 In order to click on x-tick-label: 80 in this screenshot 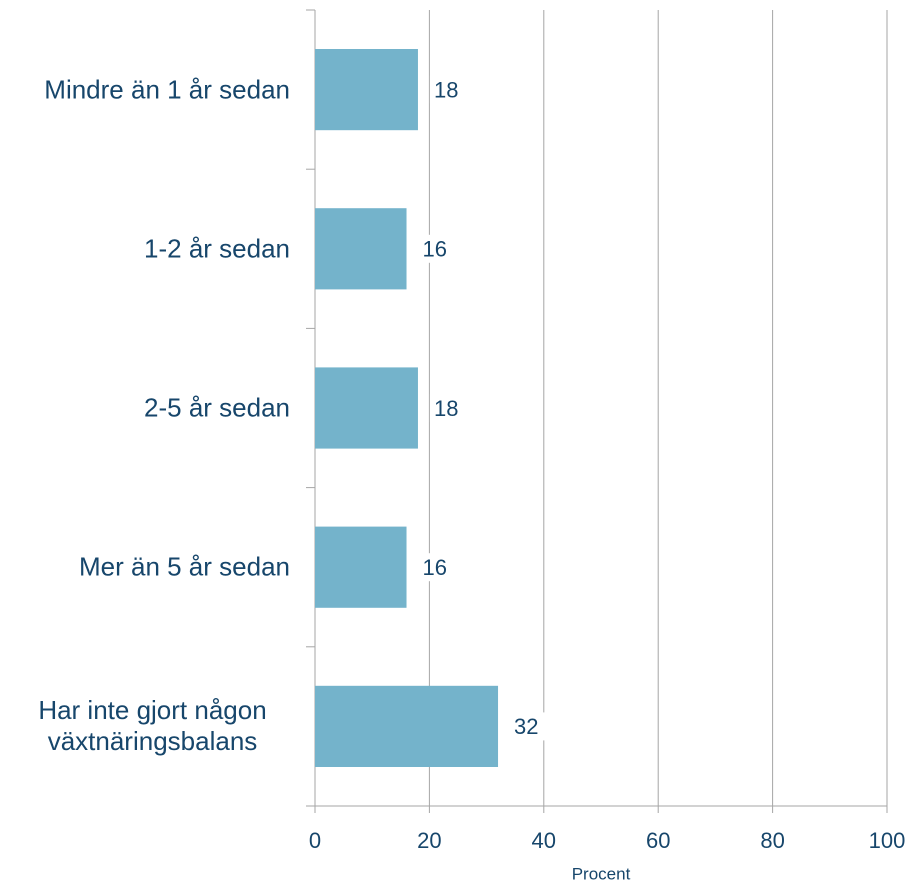, I will do `click(772, 840)`.